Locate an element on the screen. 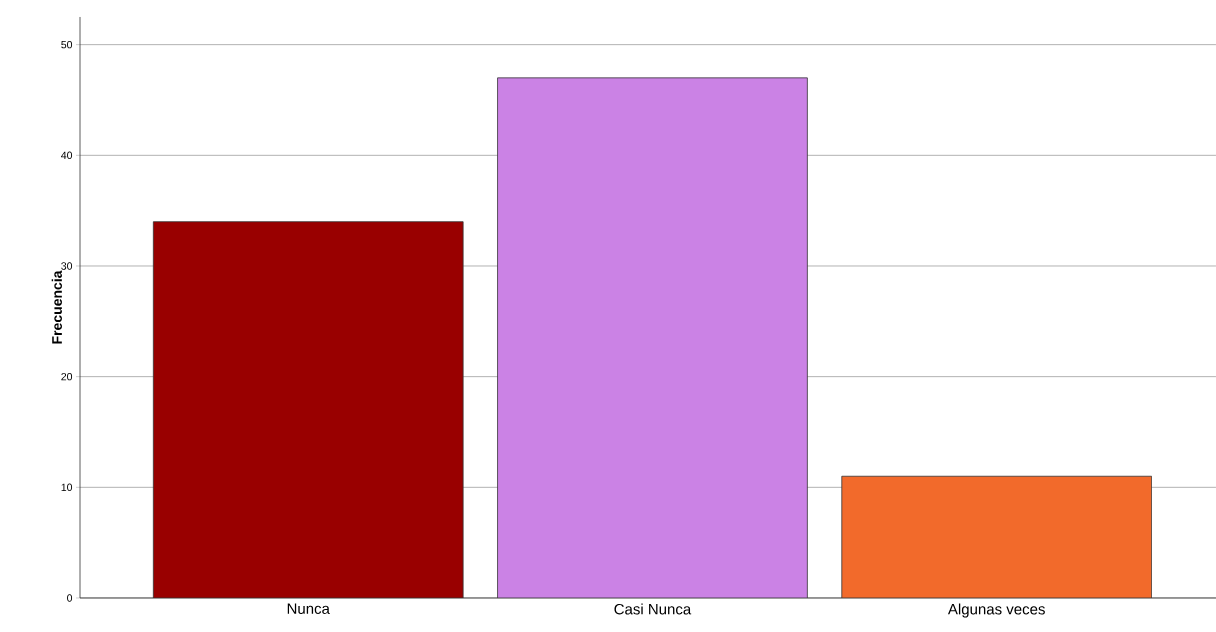 The height and width of the screenshot is (632, 1216). y-tick-label: 40 is located at coordinates (67, 155).